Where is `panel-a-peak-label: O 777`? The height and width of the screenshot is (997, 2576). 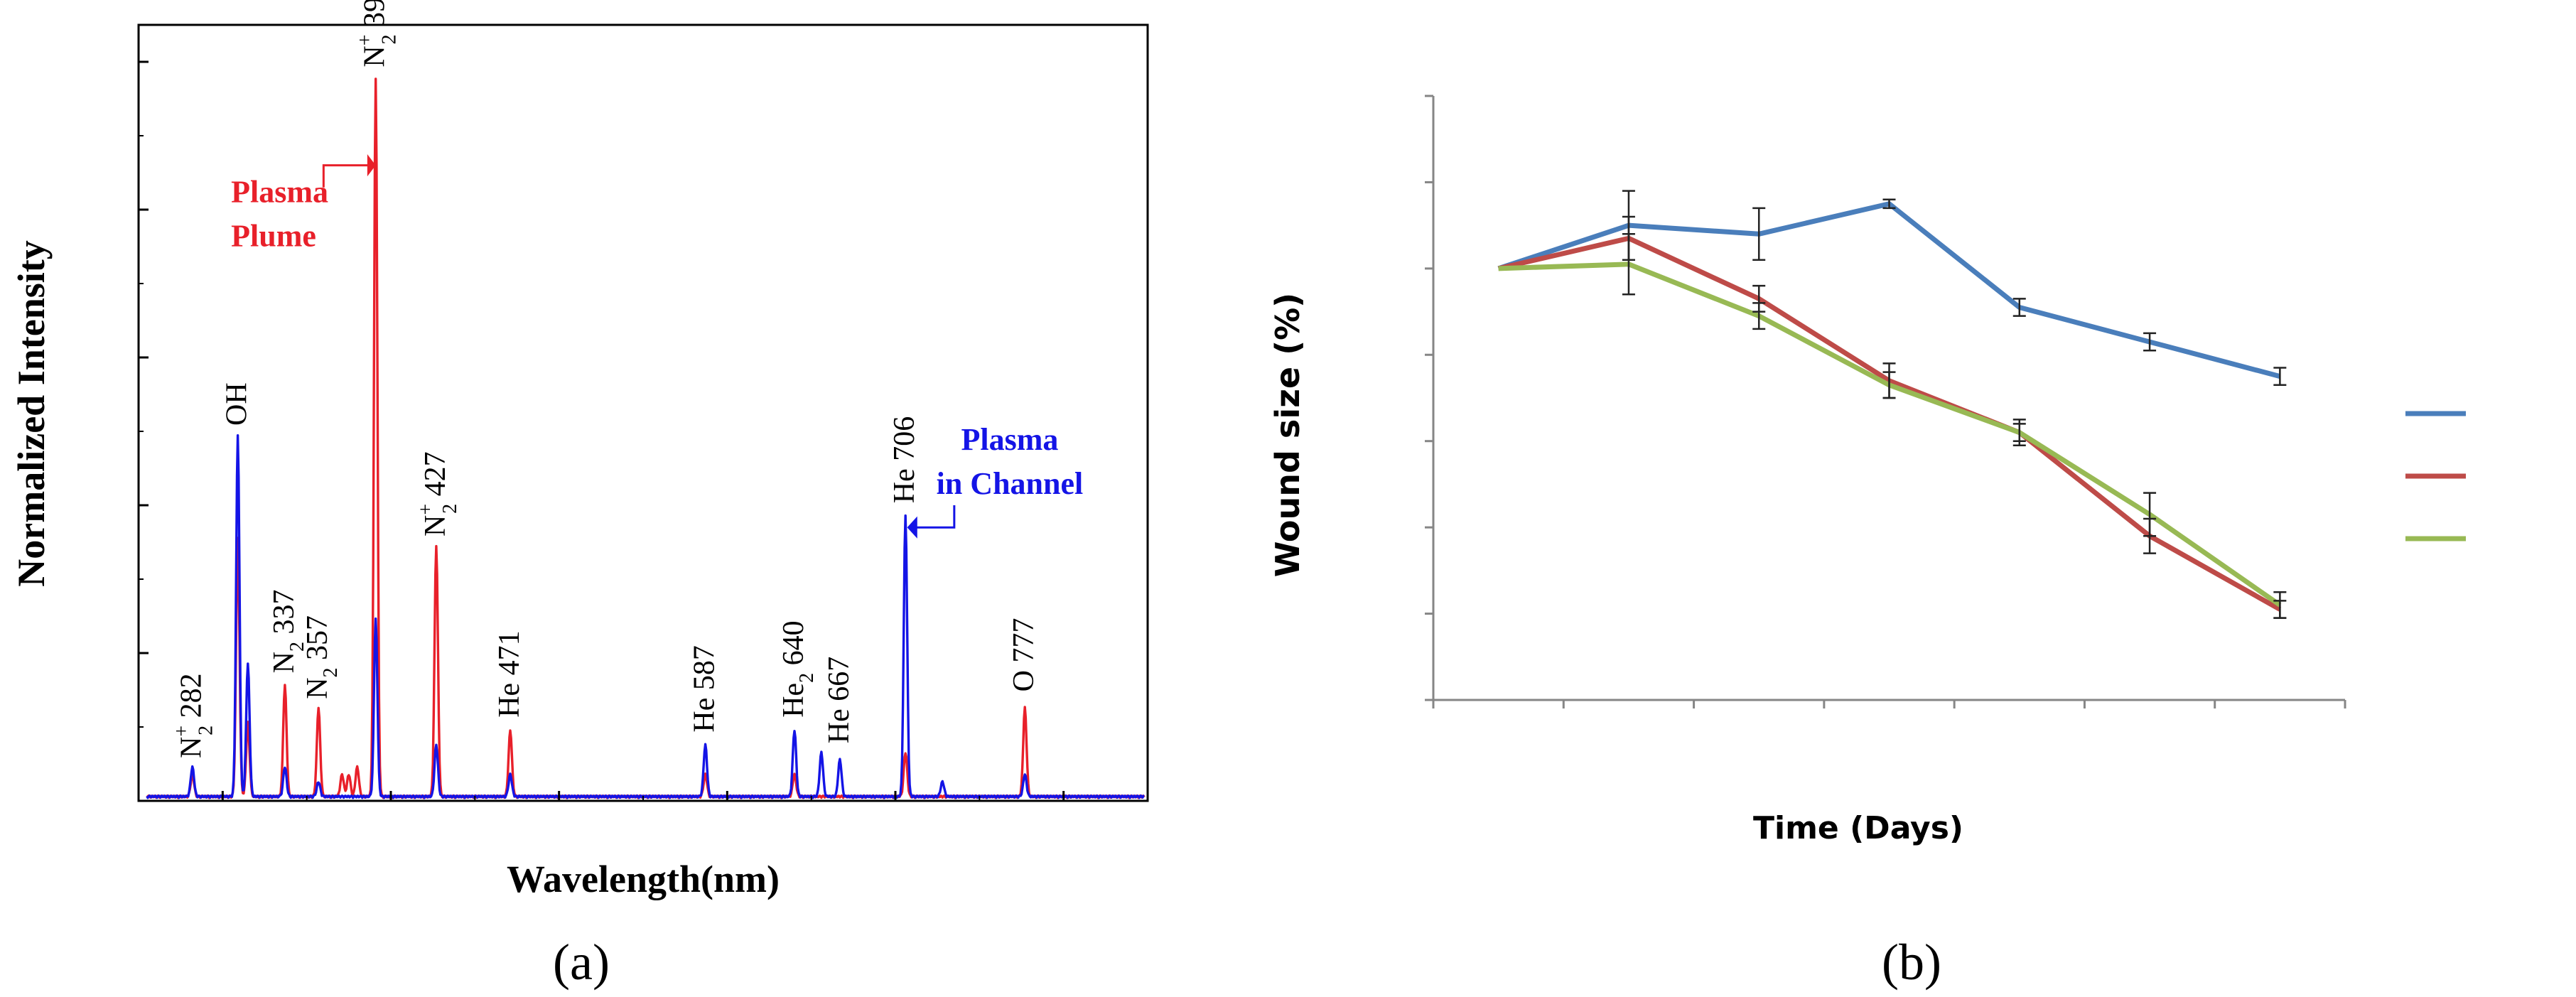
panel-a-peak-label: O 777 is located at coordinates (1024, 655).